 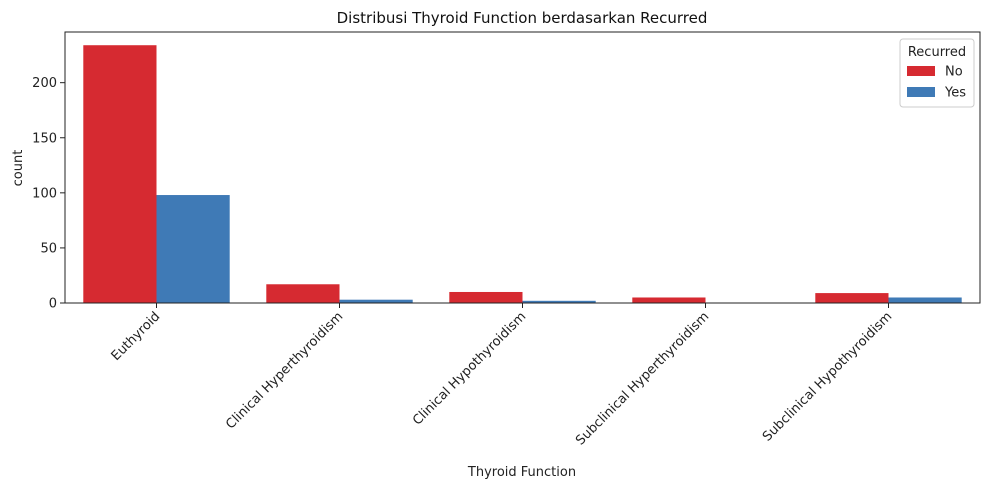 I want to click on y-tick-label-4: 200, so click(x=44, y=83).